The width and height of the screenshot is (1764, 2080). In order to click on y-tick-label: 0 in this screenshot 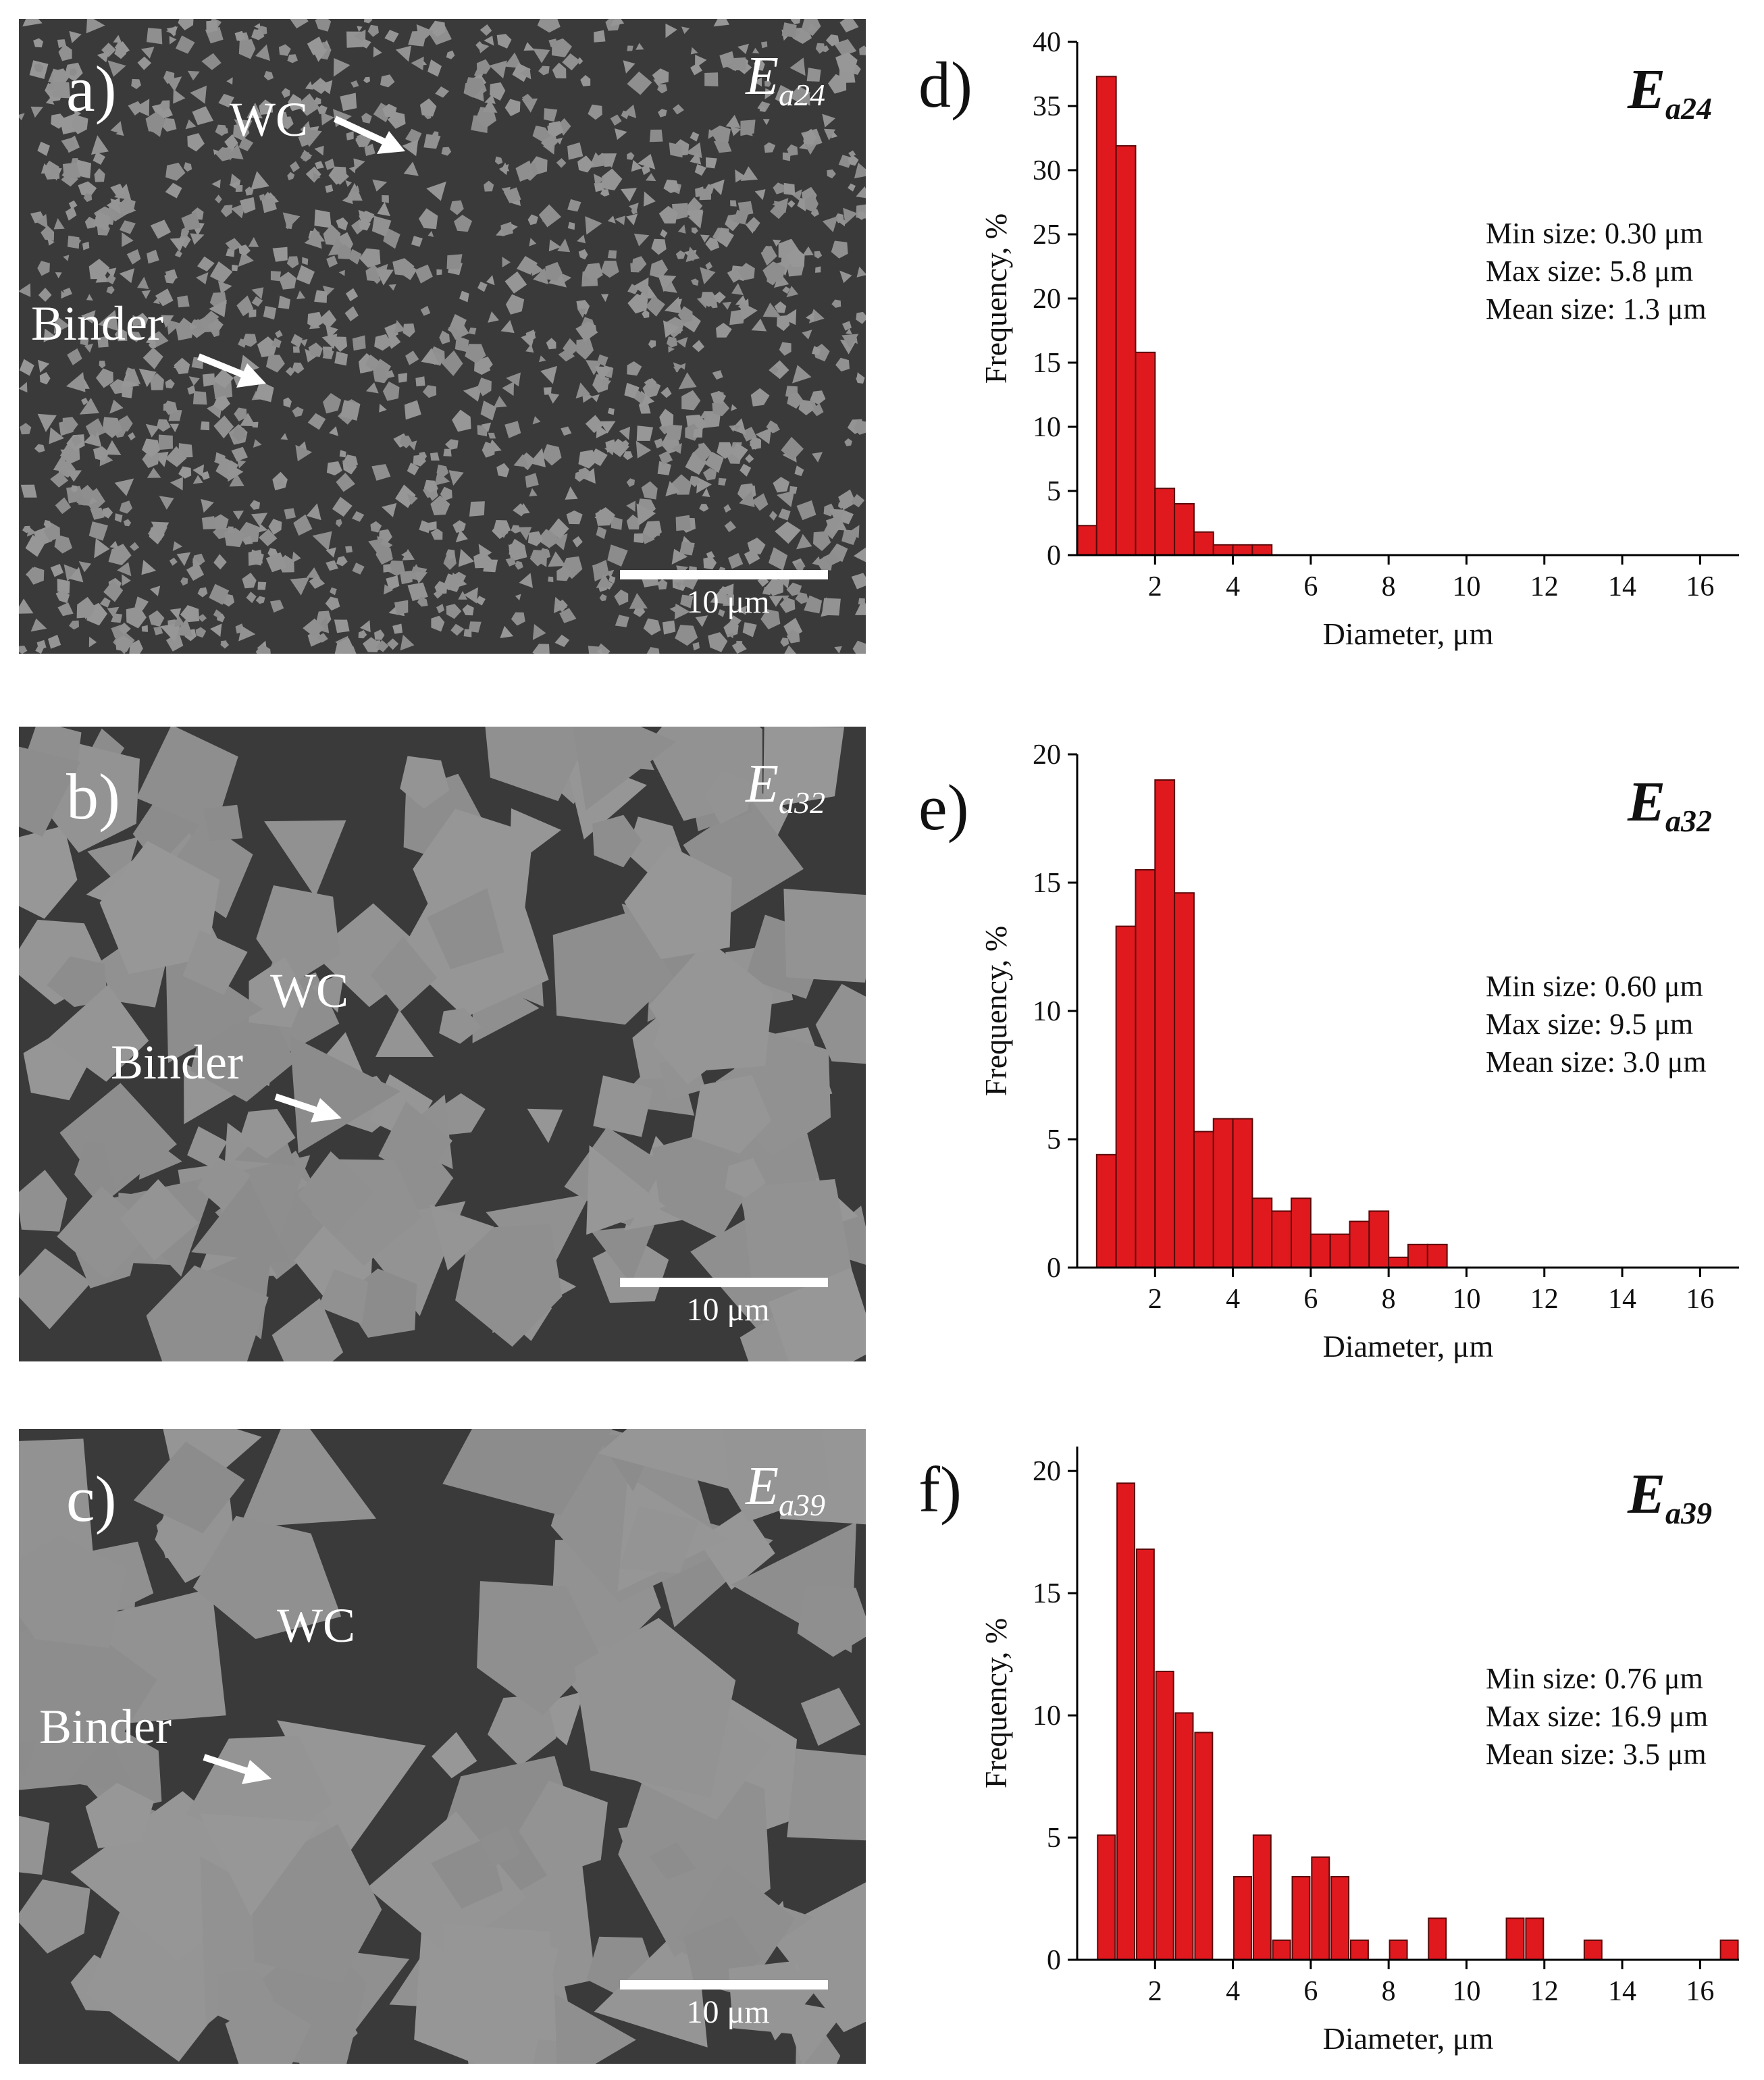, I will do `click(1054, 555)`.